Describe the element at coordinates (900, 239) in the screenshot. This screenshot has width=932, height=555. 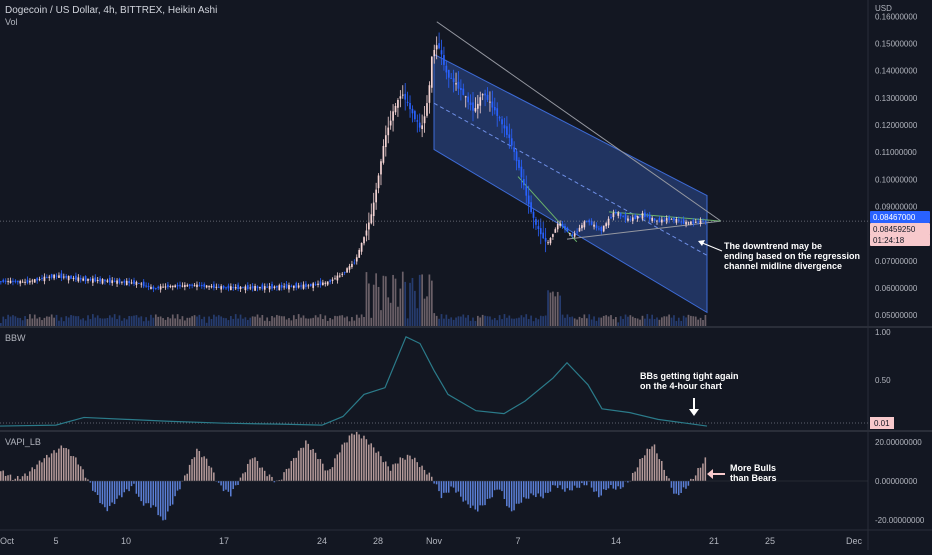
I see `countdown-tag-bg` at that location.